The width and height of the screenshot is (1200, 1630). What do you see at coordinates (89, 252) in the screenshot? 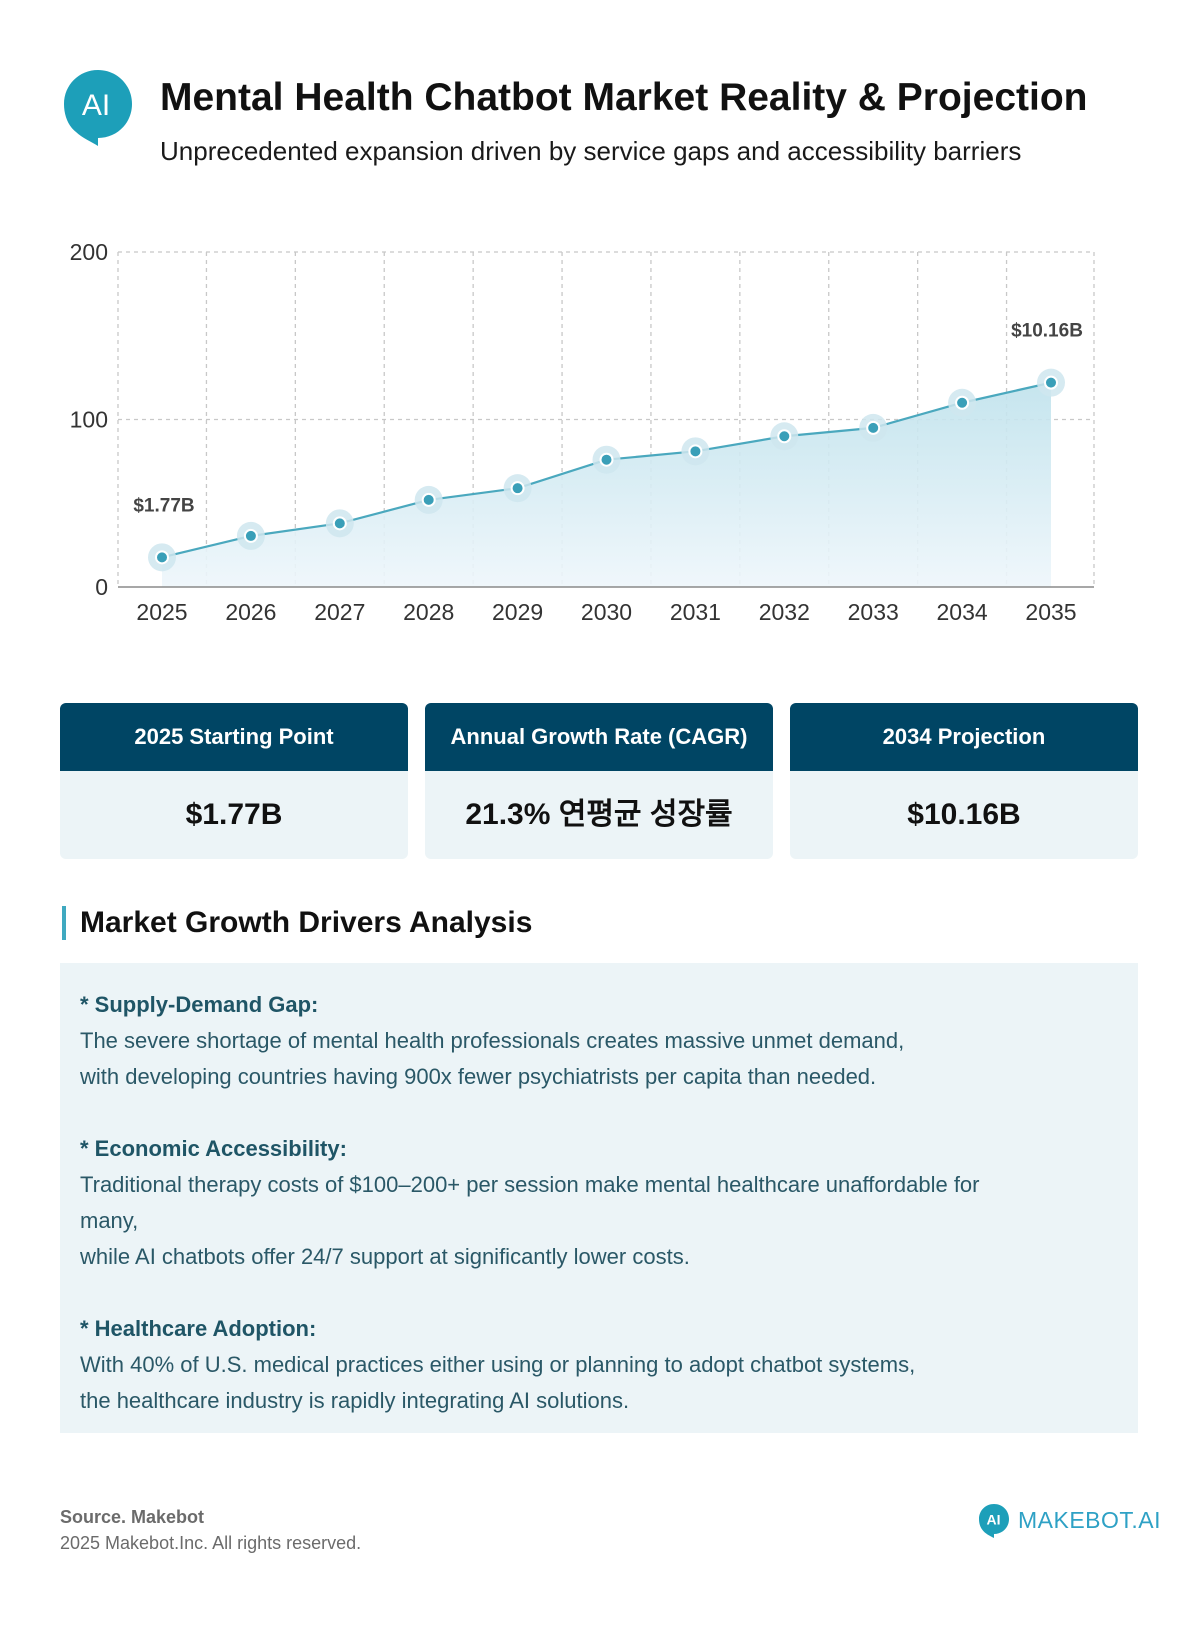
I see `y-tick-label: 200` at bounding box center [89, 252].